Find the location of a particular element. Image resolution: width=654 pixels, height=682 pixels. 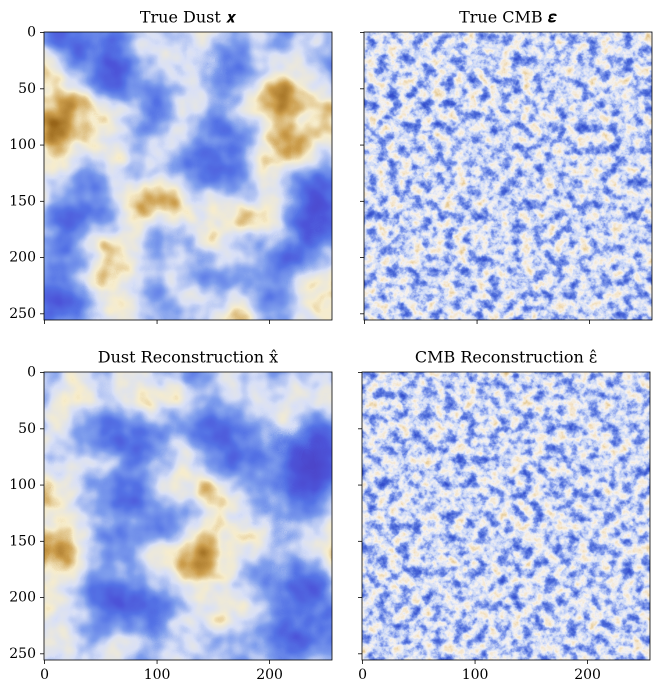

panel-title: True CMB 𝜺 is located at coordinates (508, 17).